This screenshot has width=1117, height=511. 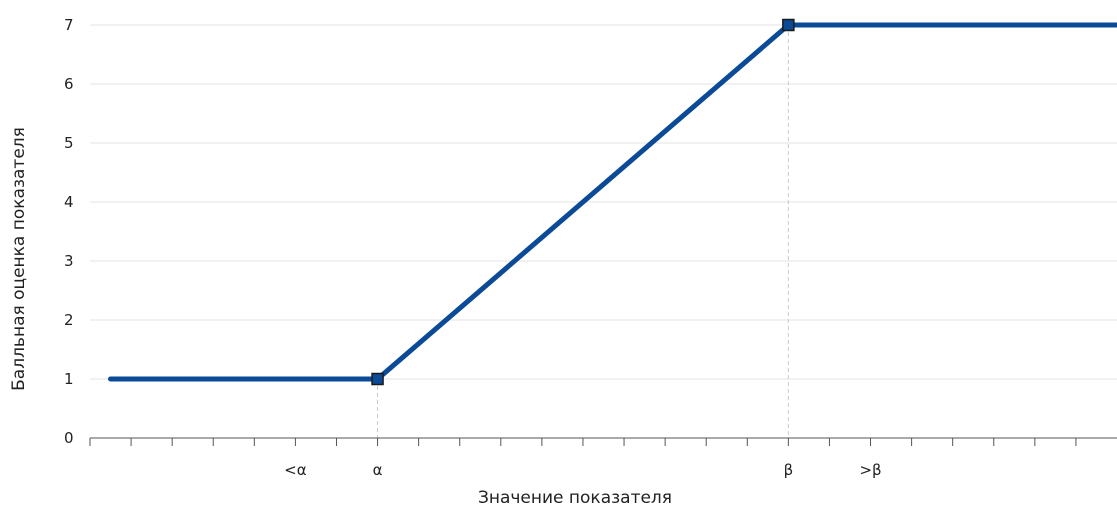 I want to click on x-tick-label-3: >β, so click(x=870, y=470).